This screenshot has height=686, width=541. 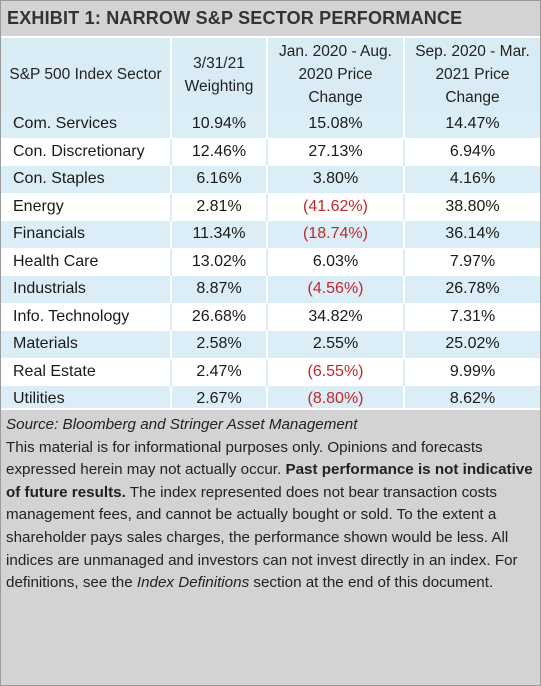 I want to click on cell-jan-aug: 27.13%, so click(x=335, y=152).